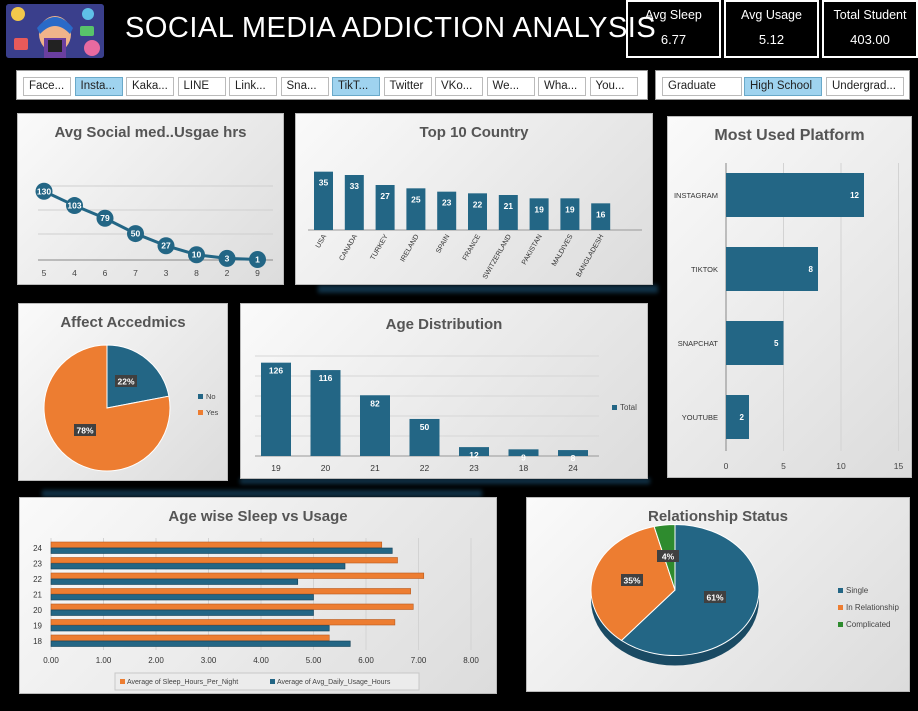  Describe the element at coordinates (472, 247) in the screenshot. I see `x-tick-label: FRANCE` at that location.